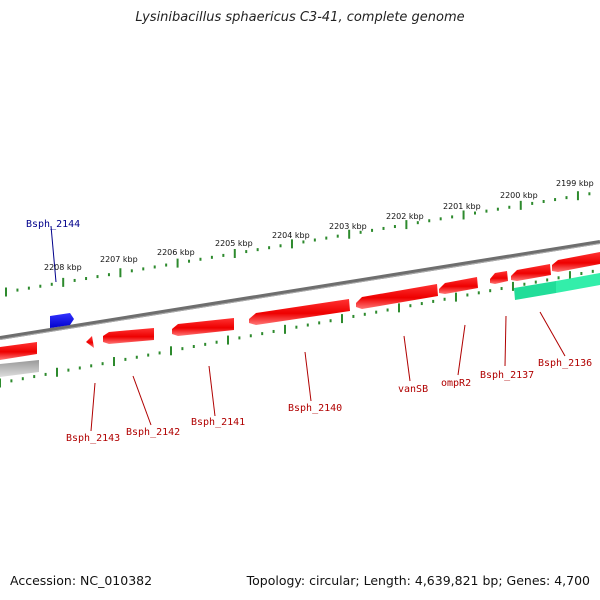 This screenshot has width=600, height=600. What do you see at coordinates (458, 285) in the screenshot?
I see `gene-ompr2` at bounding box center [458, 285].